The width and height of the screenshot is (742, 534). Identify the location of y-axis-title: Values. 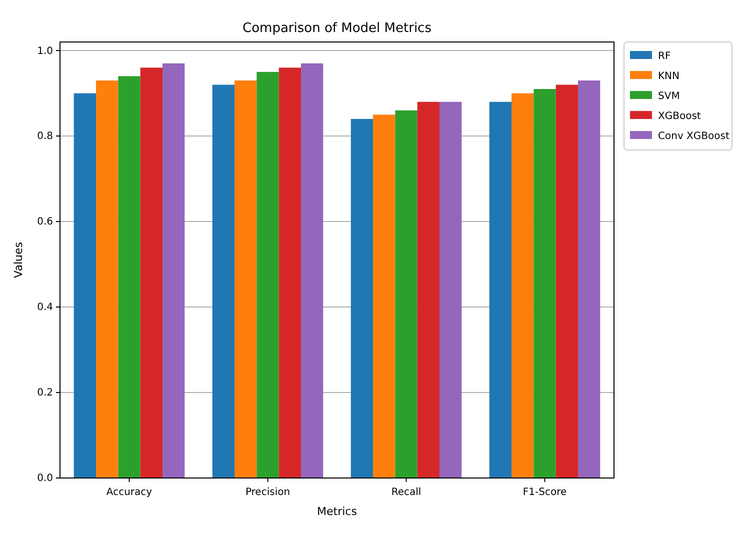
(18, 260).